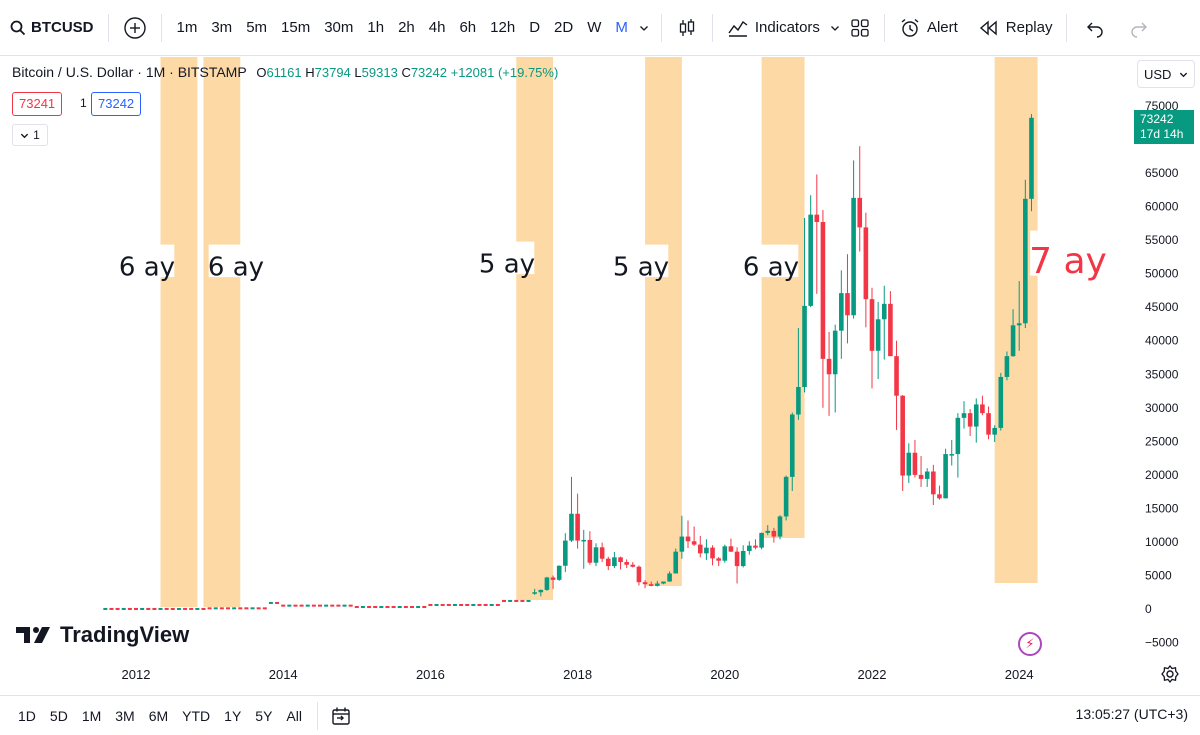 The image size is (1200, 735). What do you see at coordinates (687, 28) in the screenshot?
I see `chart-type-button` at bounding box center [687, 28].